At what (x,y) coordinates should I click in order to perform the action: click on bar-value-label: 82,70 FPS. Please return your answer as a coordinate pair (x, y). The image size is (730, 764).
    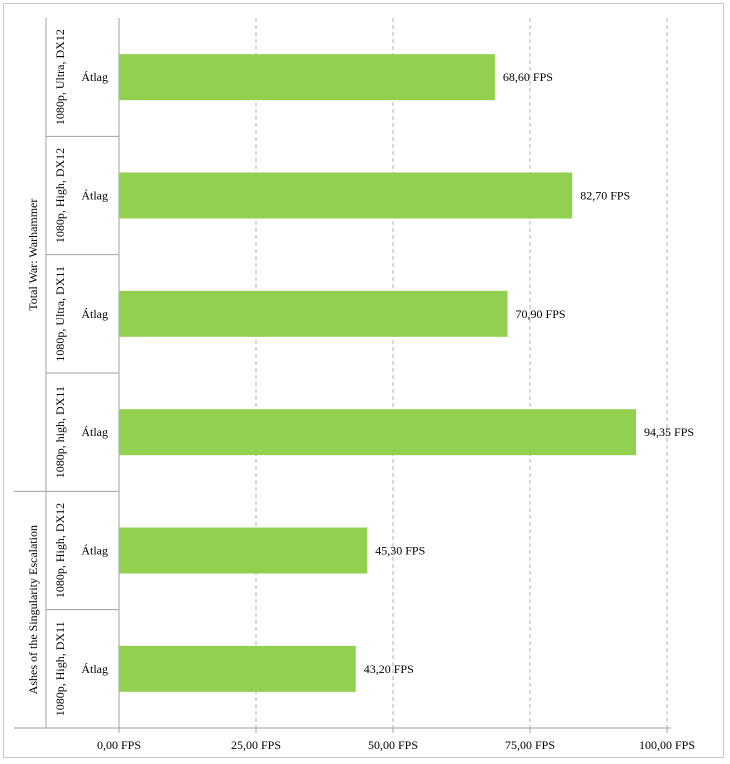
    Looking at the image, I should click on (605, 196).